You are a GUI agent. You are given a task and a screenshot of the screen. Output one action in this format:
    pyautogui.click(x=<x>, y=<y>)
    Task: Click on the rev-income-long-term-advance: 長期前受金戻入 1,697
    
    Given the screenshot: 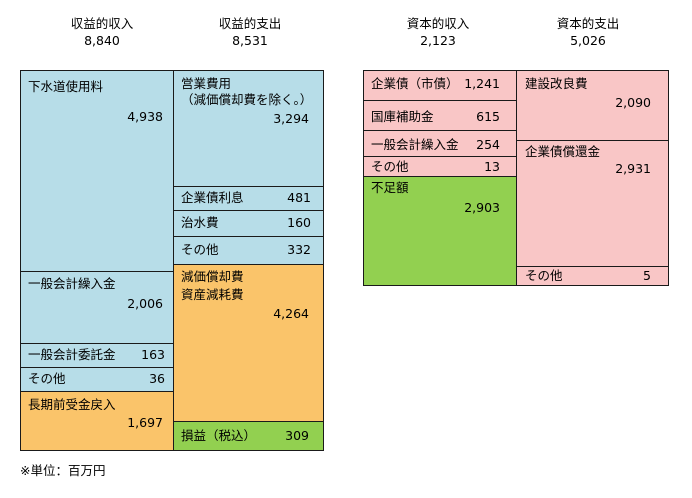 What is the action you would take?
    pyautogui.click(x=97, y=421)
    